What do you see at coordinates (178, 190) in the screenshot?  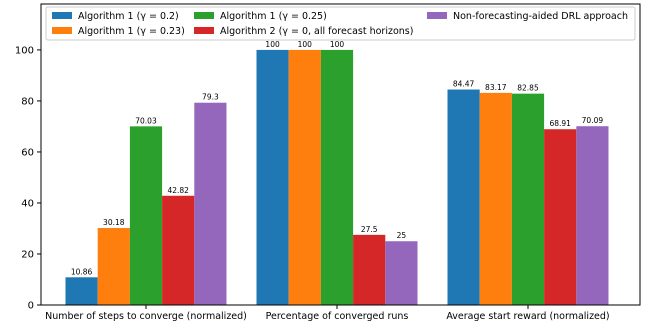 I see `bar-value-label: 42.82` at bounding box center [178, 190].